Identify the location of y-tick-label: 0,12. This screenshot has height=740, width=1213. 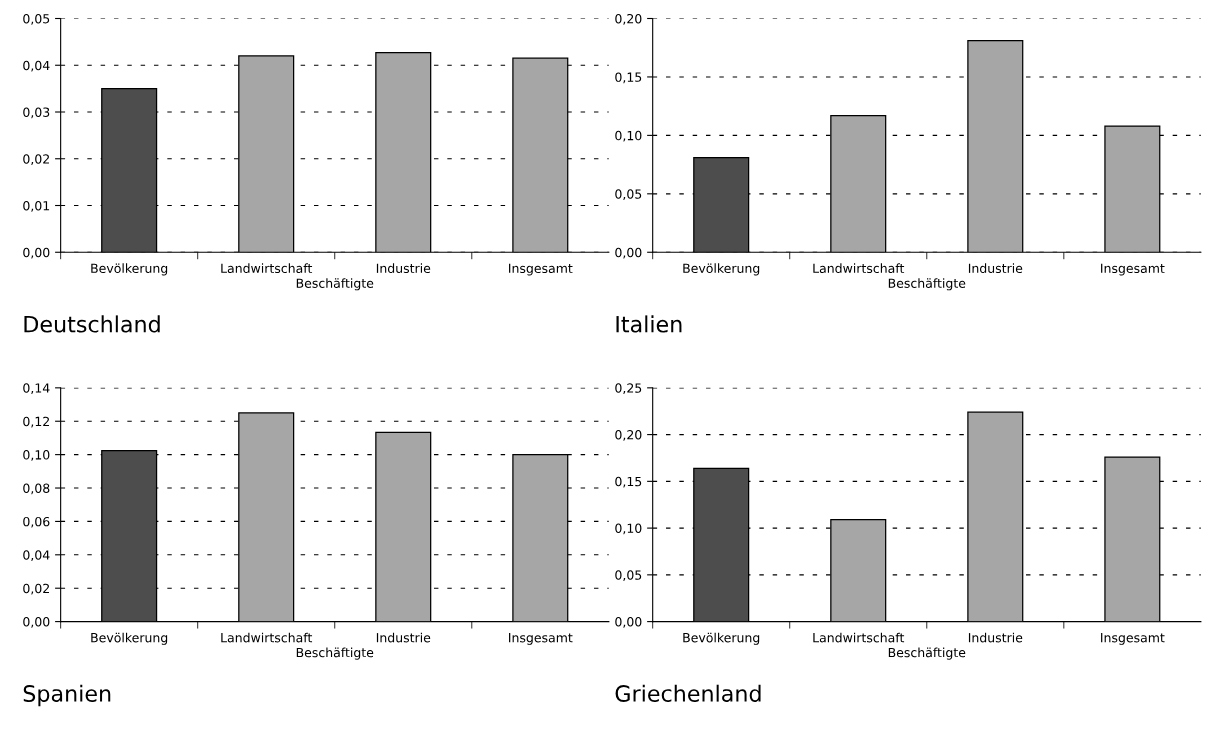
(36, 422).